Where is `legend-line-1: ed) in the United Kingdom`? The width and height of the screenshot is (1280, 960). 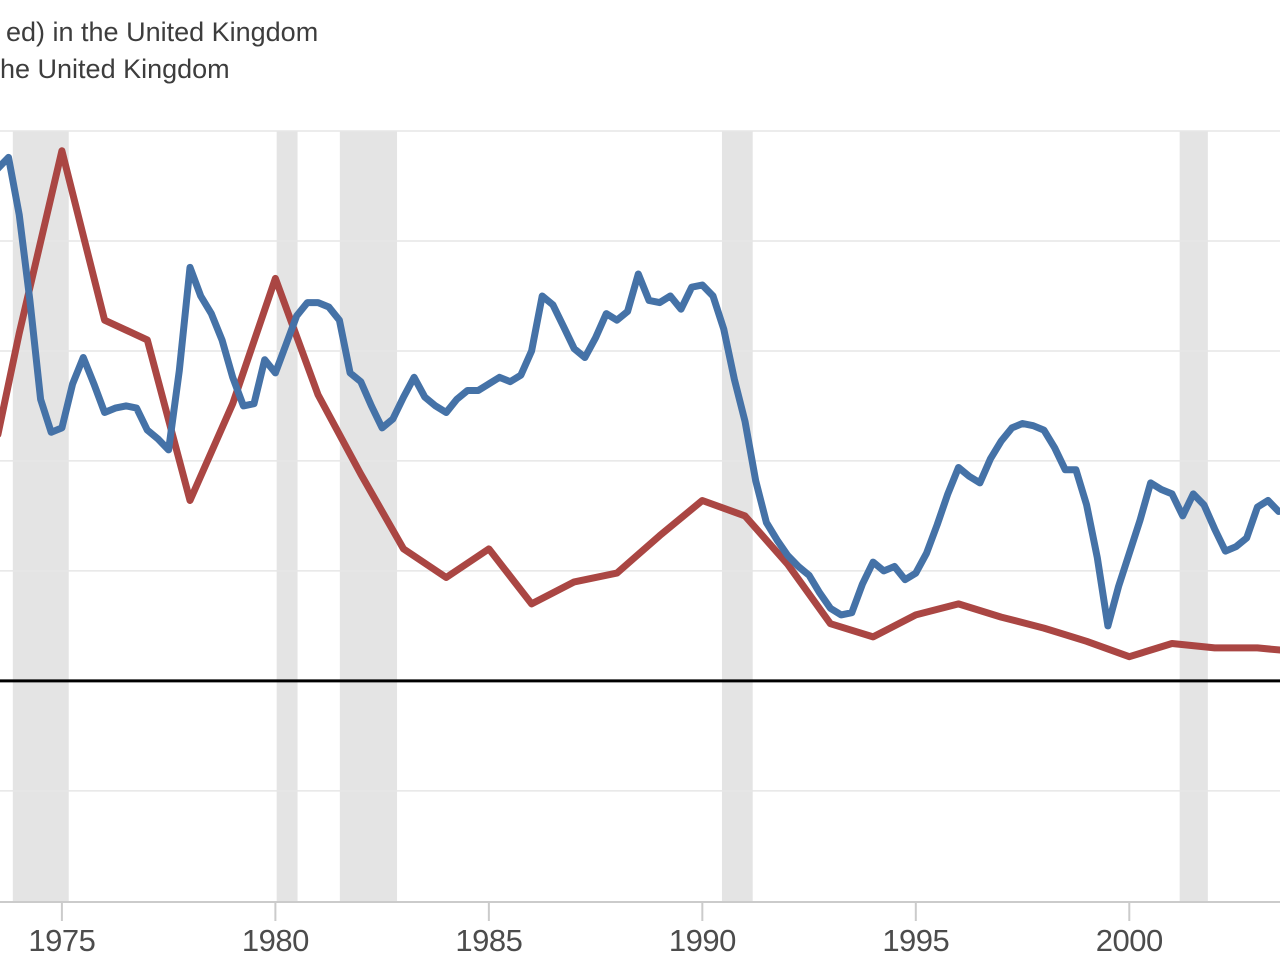
legend-line-1: ed) in the United Kingdom is located at coordinates (162, 32).